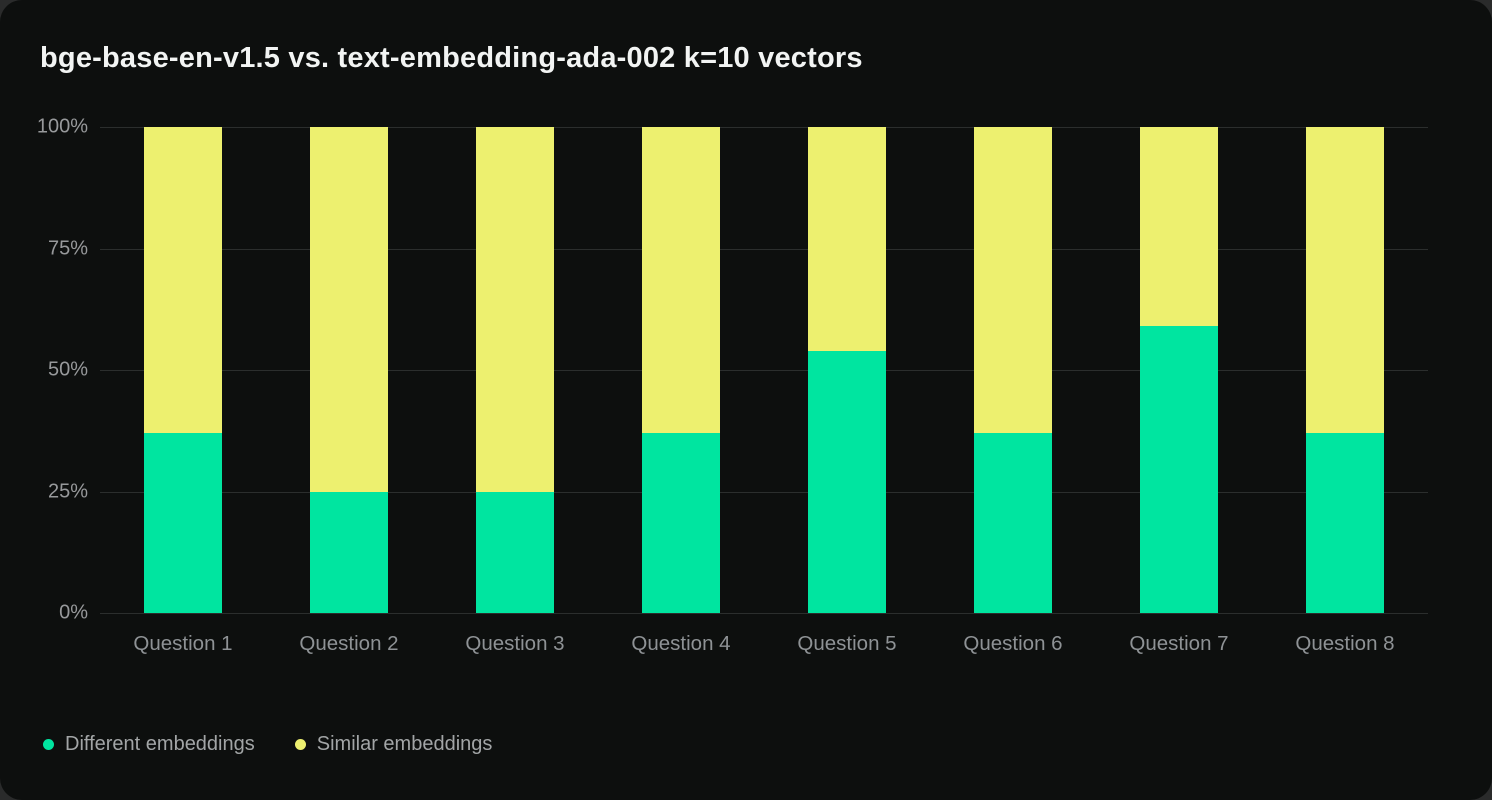  Describe the element at coordinates (847, 643) in the screenshot. I see `x-tick-label: Question 5` at that location.